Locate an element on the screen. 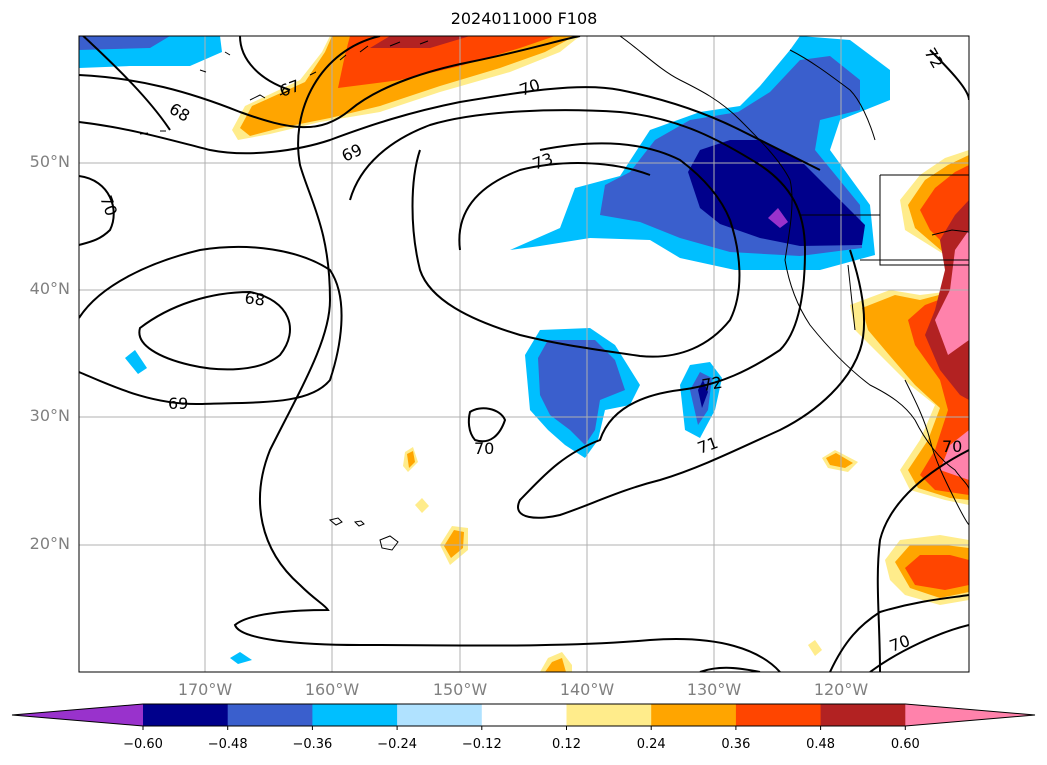  colorbar-tick-label: 0.24 is located at coordinates (651, 744).